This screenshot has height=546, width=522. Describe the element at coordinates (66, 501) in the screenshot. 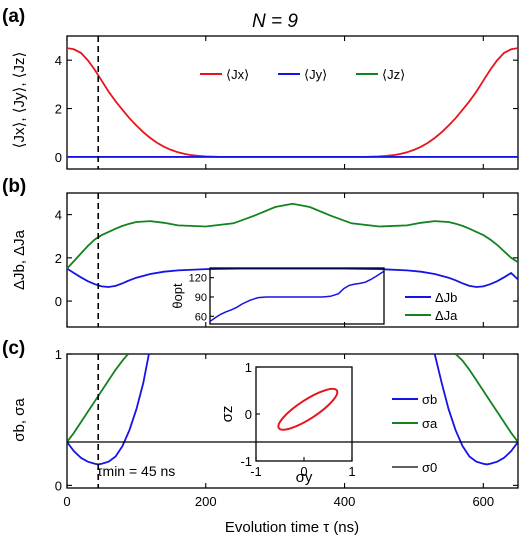

I see `panel-c-xtick-label: 0` at that location.